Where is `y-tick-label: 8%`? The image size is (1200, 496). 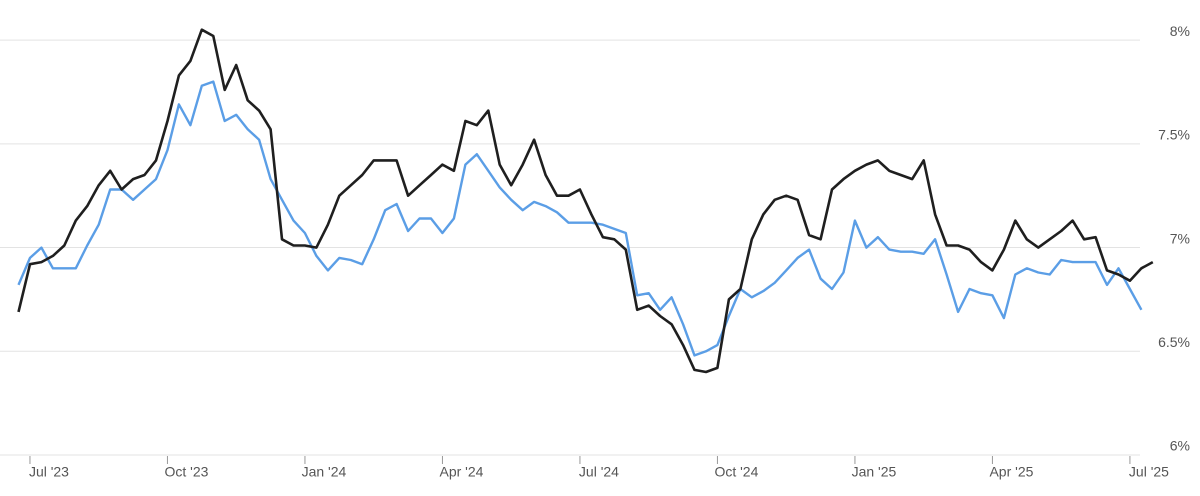 y-tick-label: 8% is located at coordinates (1180, 31).